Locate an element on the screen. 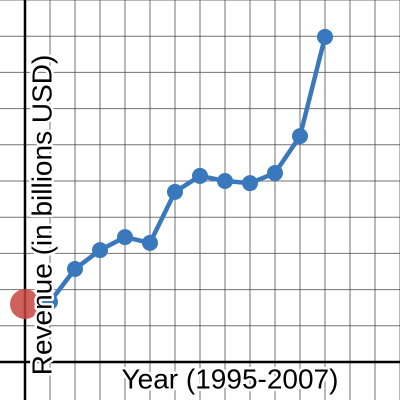 The image size is (400, 400). x-axis-title: Year (1995-2007) is located at coordinates (230, 378).